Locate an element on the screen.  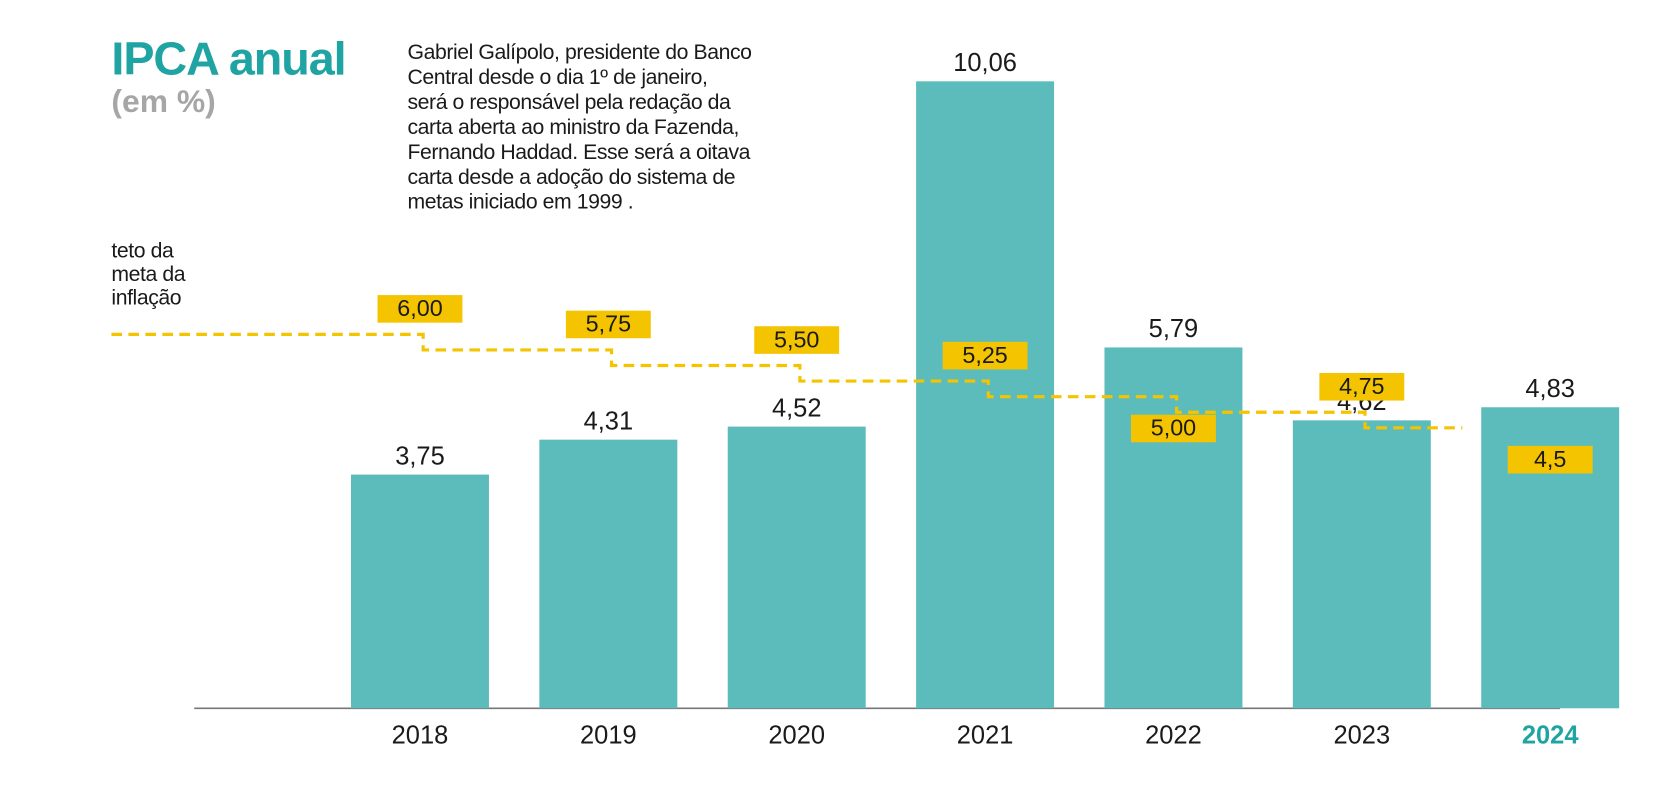
annotation-line: Fernando Haddad. Esse será a oitava is located at coordinates (579, 152).